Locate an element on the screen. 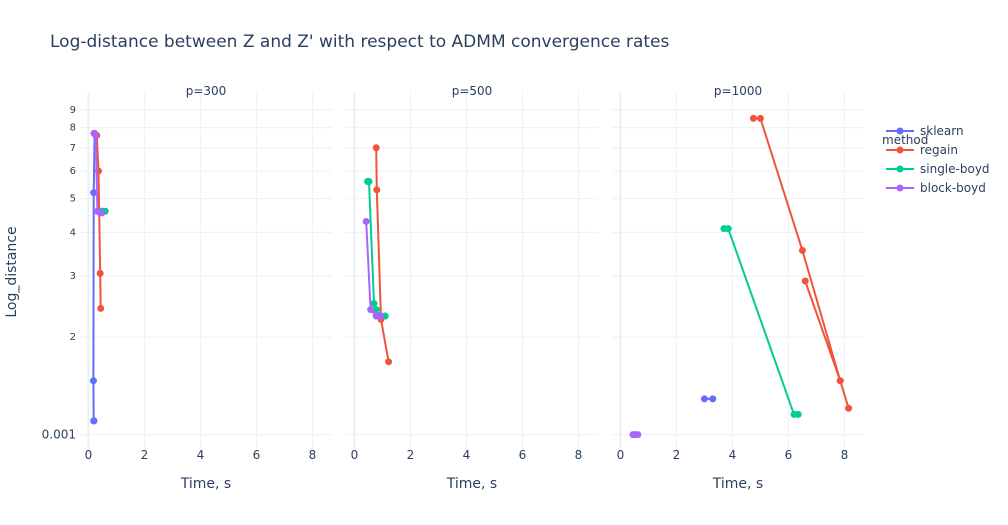  legend-title: method is located at coordinates (905, 140).